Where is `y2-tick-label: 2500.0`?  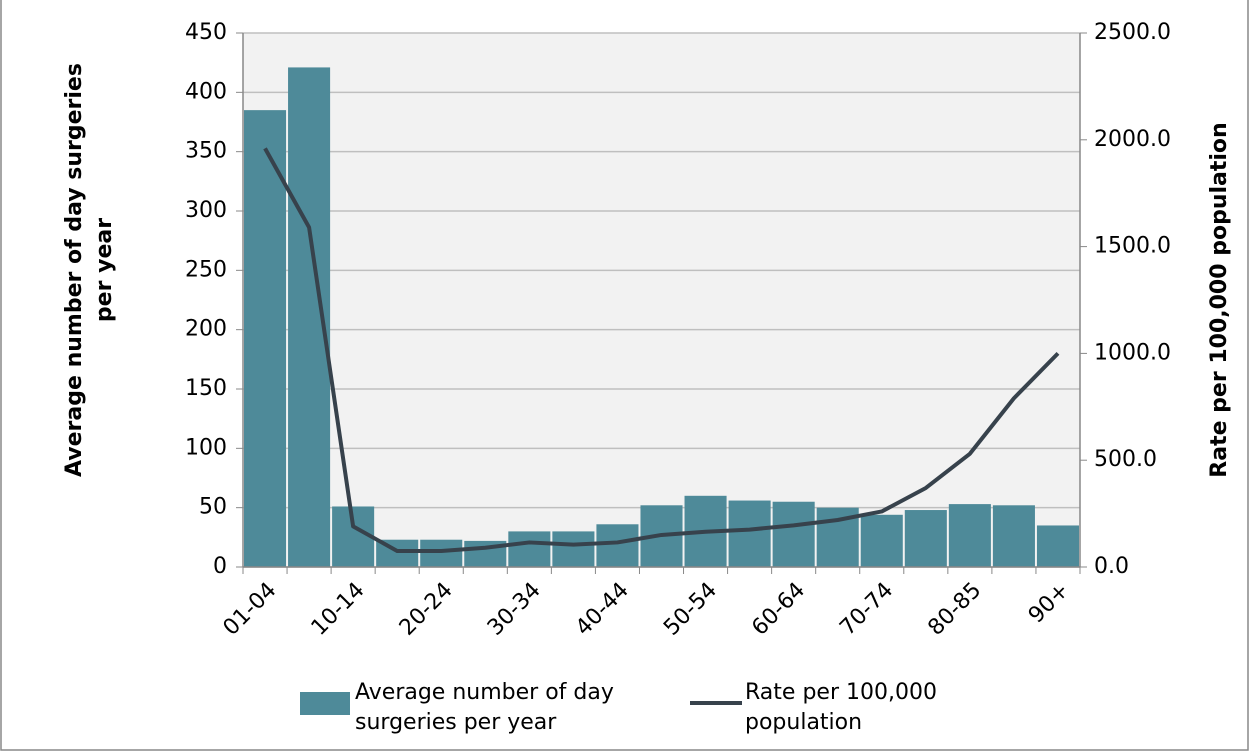
y2-tick-label: 2500.0 is located at coordinates (1132, 32).